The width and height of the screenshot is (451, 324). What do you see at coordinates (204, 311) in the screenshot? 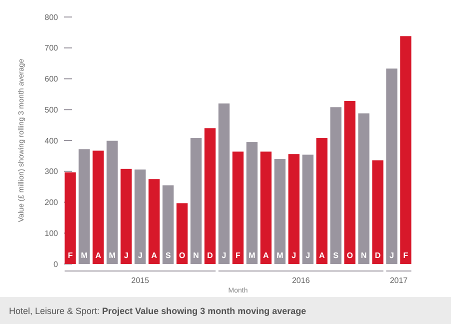
I see `text: Project Value showing 3 month moving average` at bounding box center [204, 311].